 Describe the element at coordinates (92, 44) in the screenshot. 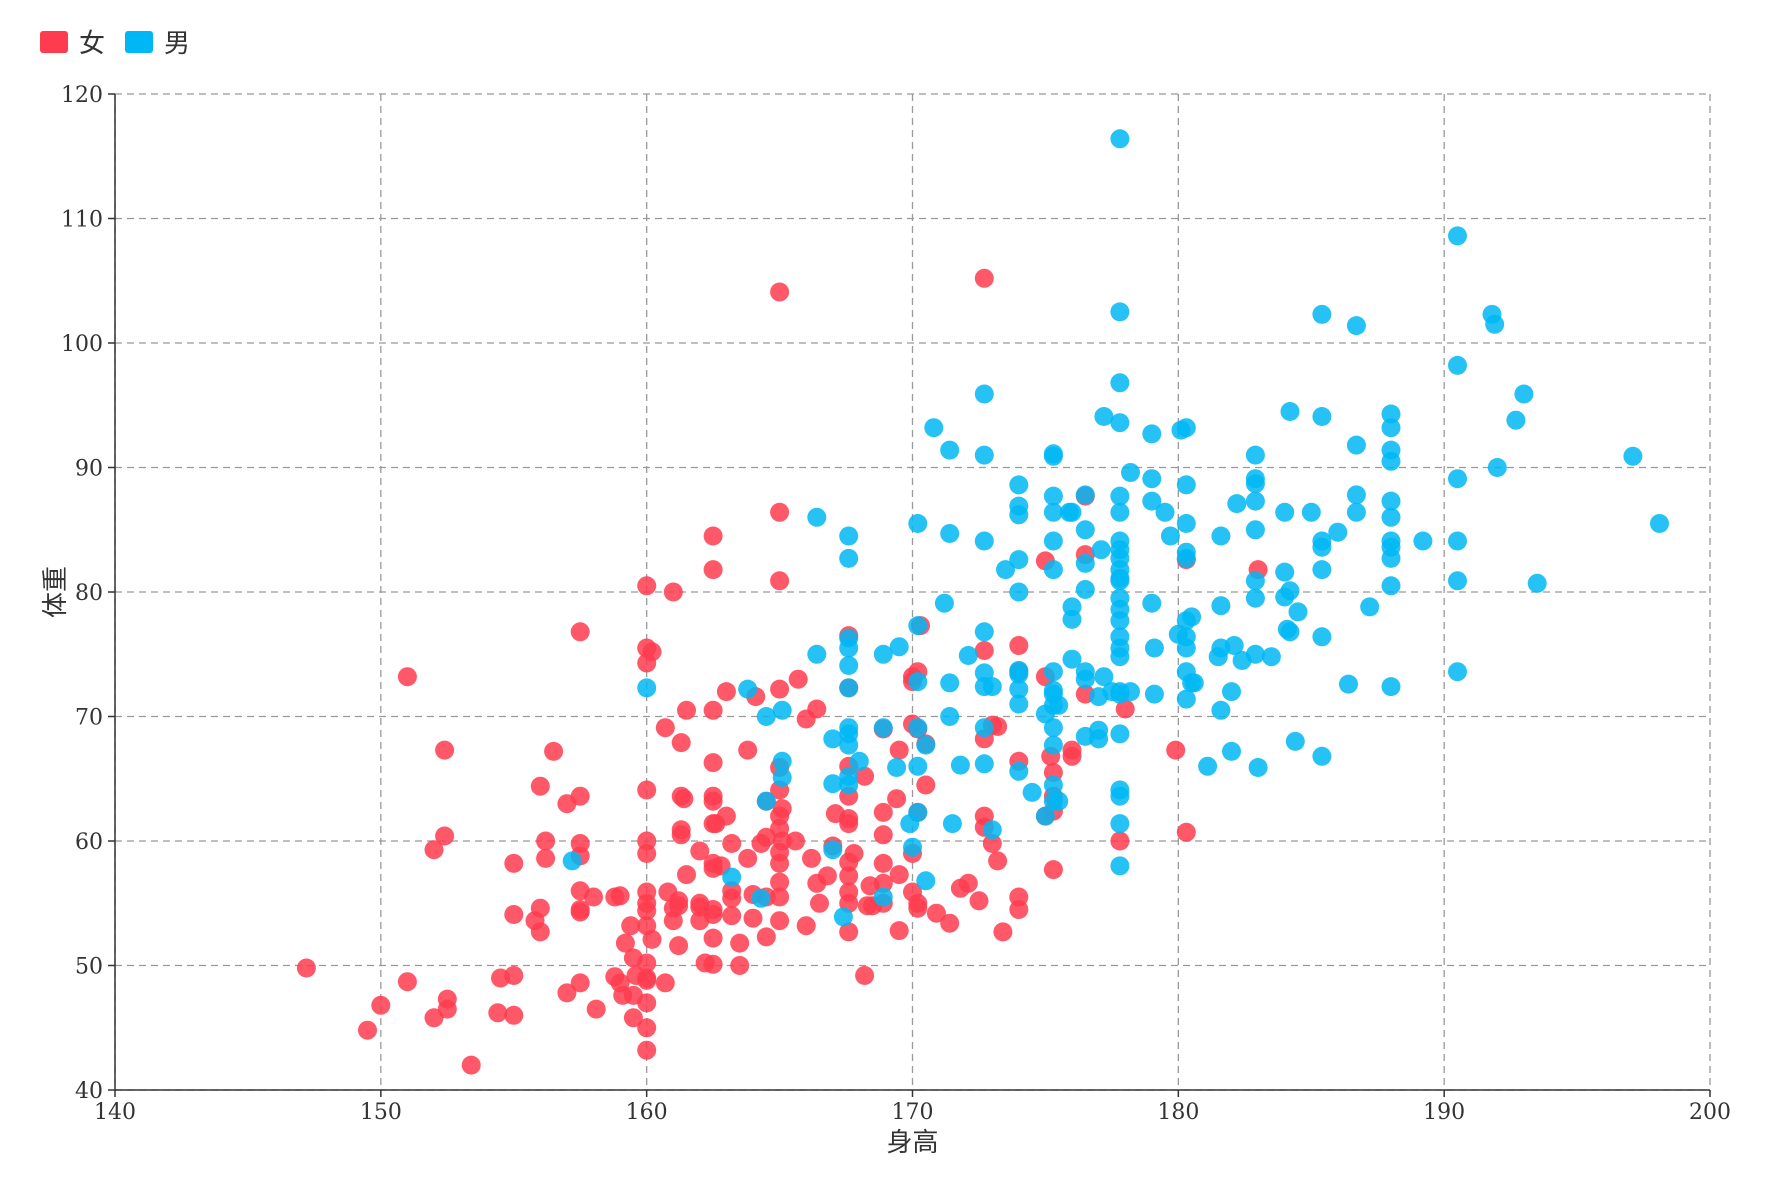

I see `legend-label: 女` at that location.